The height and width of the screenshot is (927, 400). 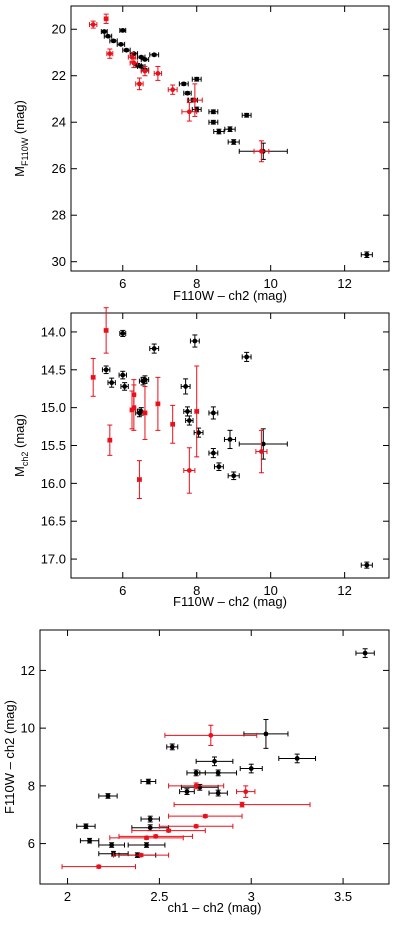 I want to click on y-tick-label: 12, so click(x=28, y=670).